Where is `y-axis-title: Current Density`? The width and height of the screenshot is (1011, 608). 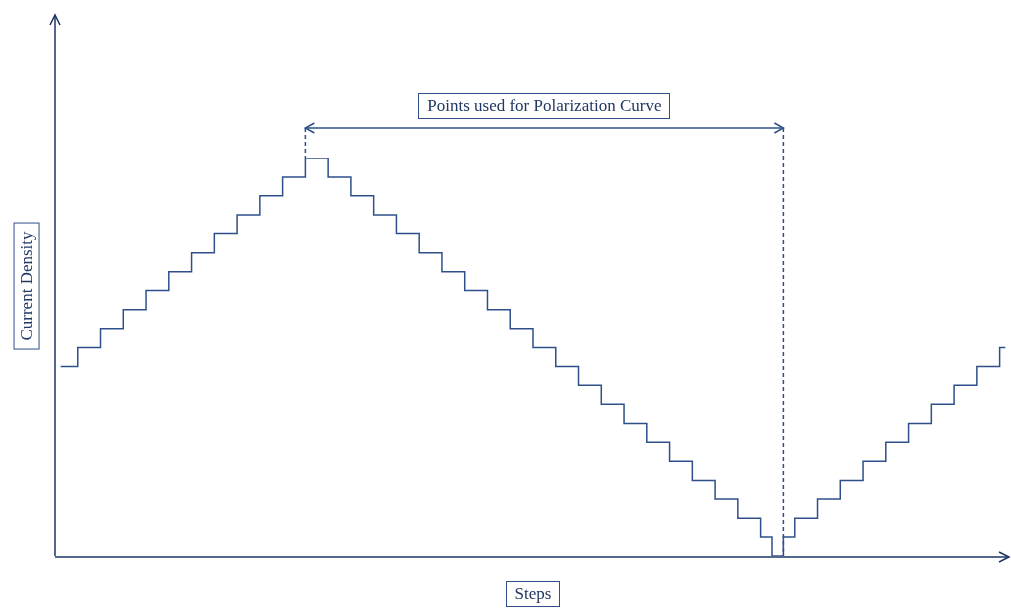 y-axis-title: Current Density is located at coordinates (27, 285).